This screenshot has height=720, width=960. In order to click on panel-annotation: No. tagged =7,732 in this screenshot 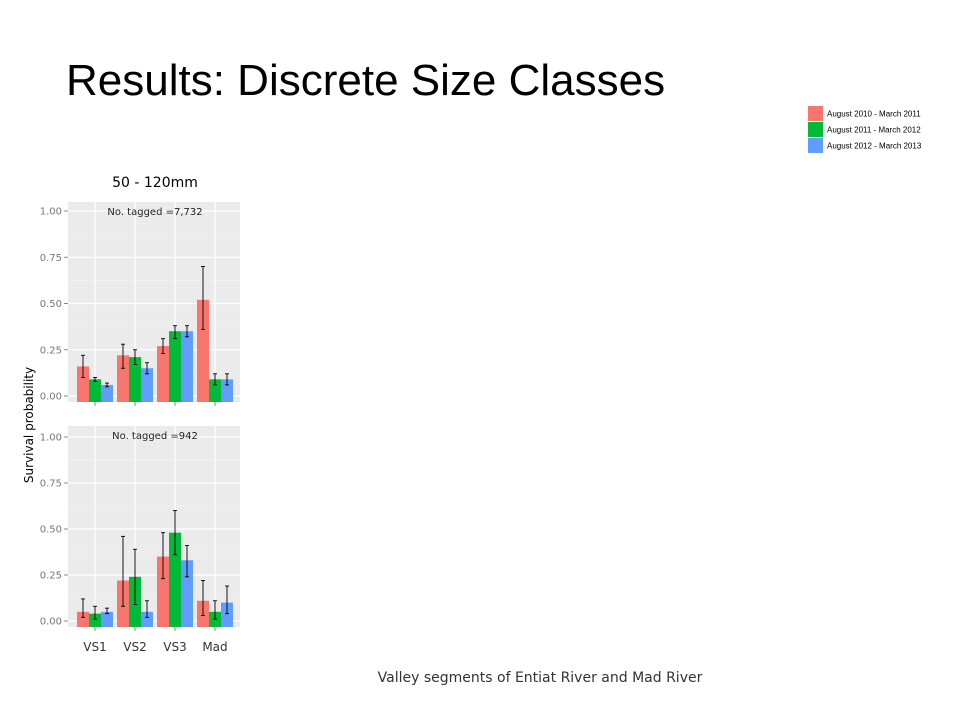, I will do `click(154, 212)`.